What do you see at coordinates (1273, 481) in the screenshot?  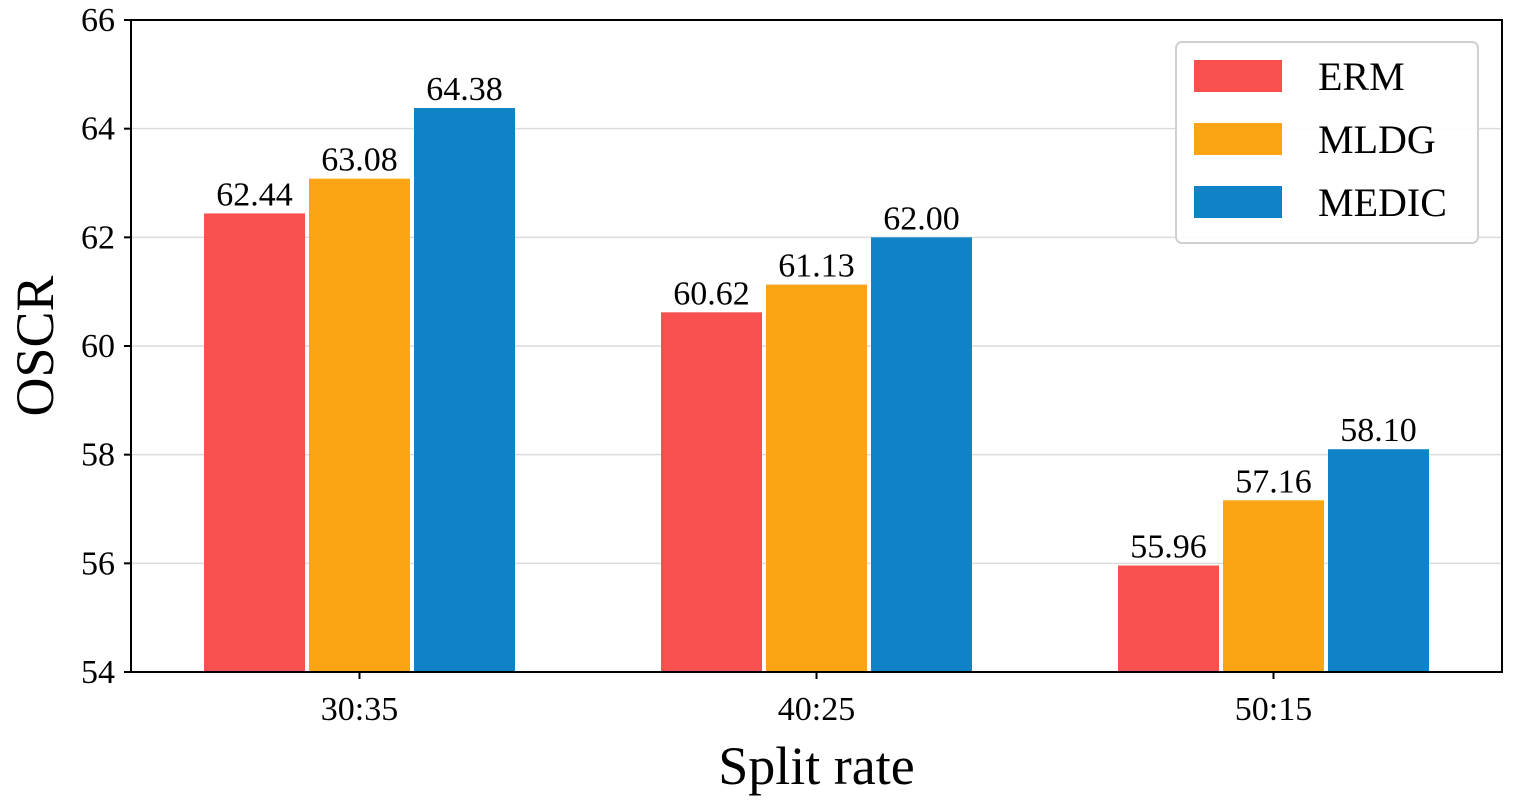 I see `data-label-mldg-50-15: 57.16` at bounding box center [1273, 481].